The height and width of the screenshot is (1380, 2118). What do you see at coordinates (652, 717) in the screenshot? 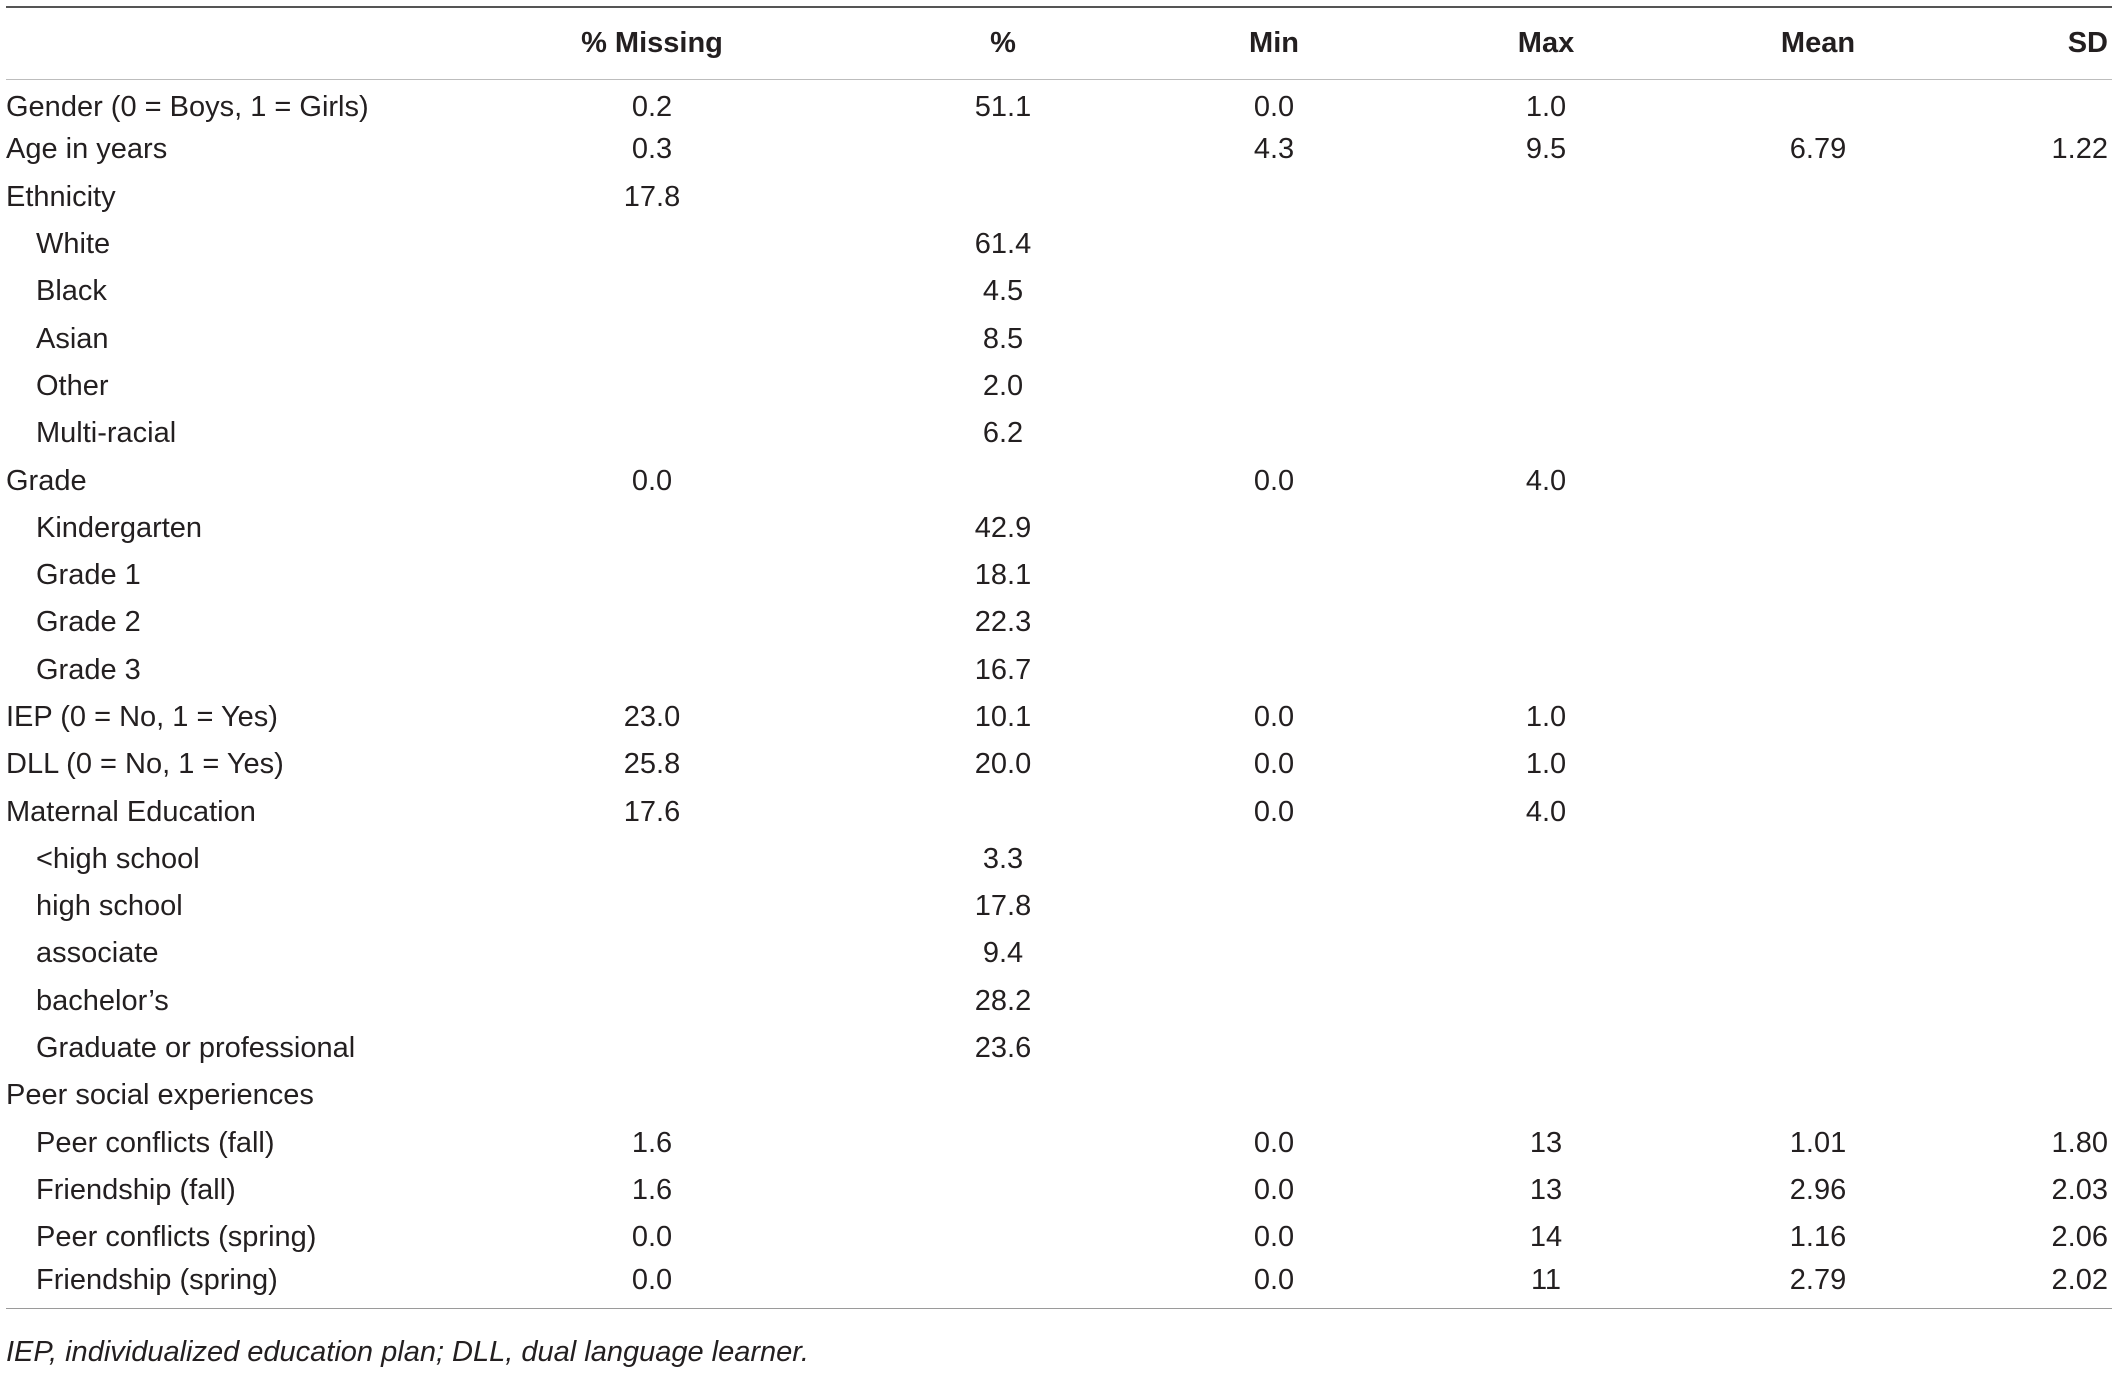
I see `cell-missing: 23.0` at bounding box center [652, 717].